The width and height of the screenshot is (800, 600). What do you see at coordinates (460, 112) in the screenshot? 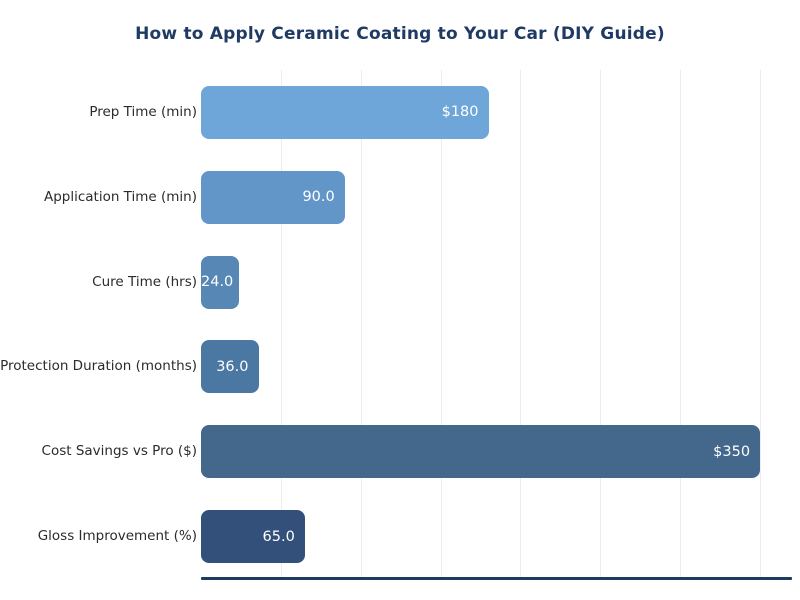
I see `value-label: $180` at bounding box center [460, 112].